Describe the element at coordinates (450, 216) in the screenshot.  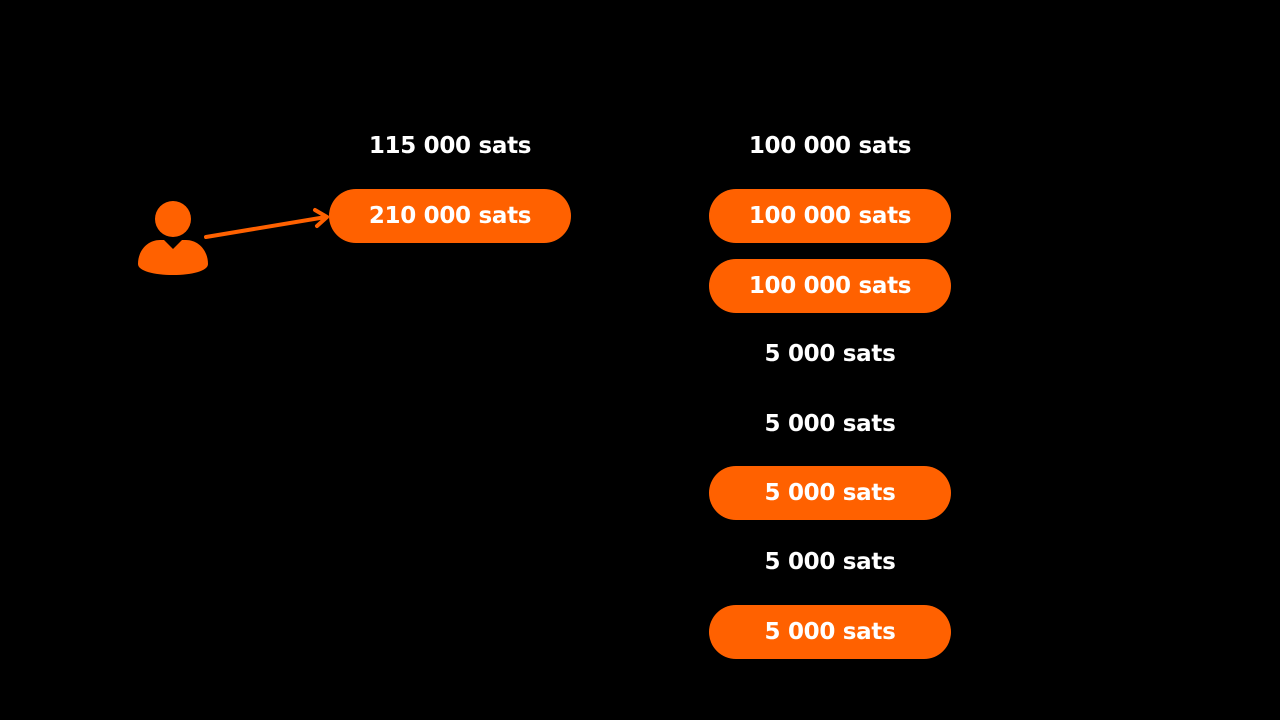
I see `left-pill: 210 000 sats` at that location.